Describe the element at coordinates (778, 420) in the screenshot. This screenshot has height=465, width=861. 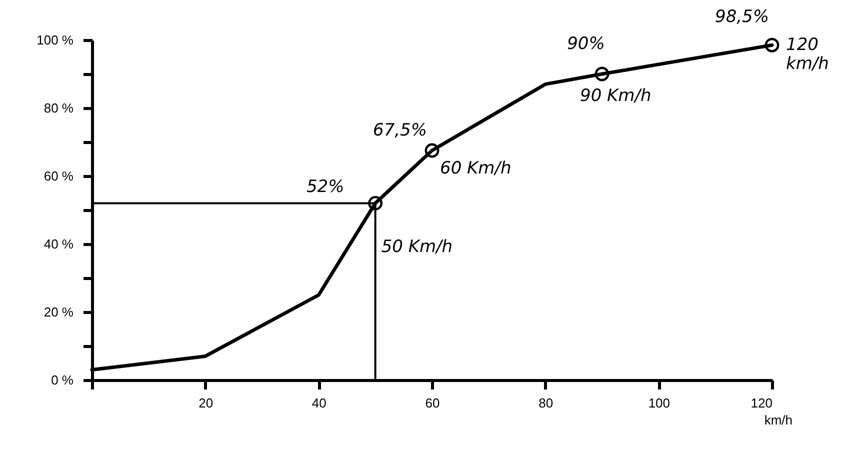
I see `x-axis-title: km/h` at that location.